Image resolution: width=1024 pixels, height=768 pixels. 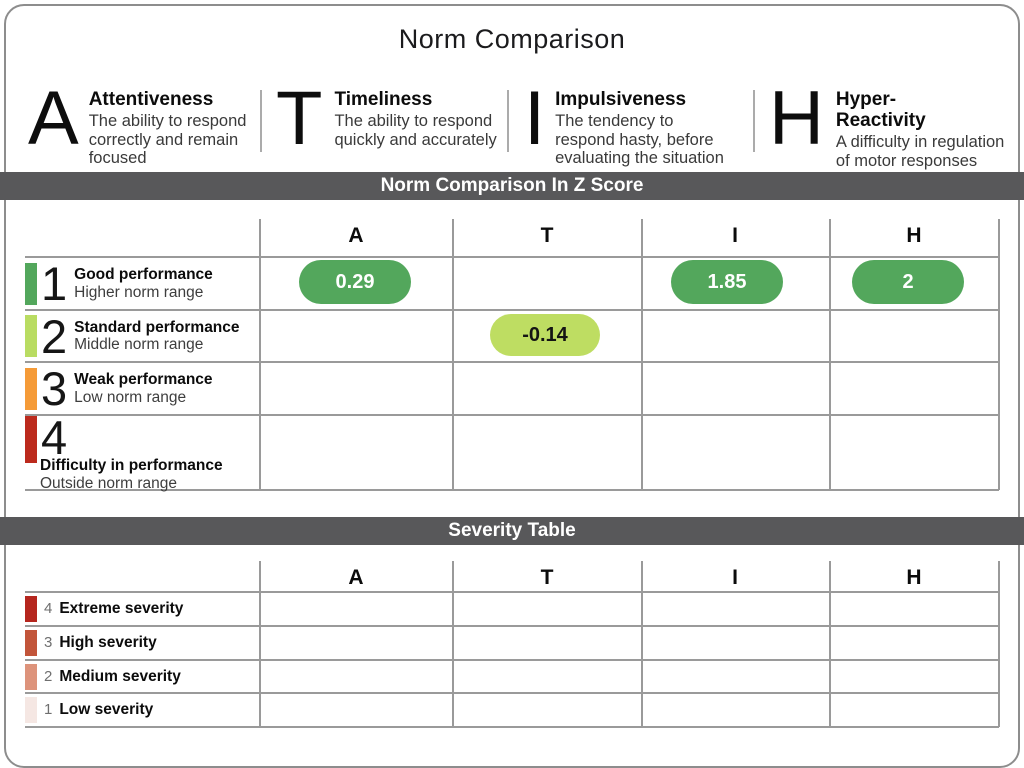 I want to click on row-number: 3, so click(x=54, y=388).